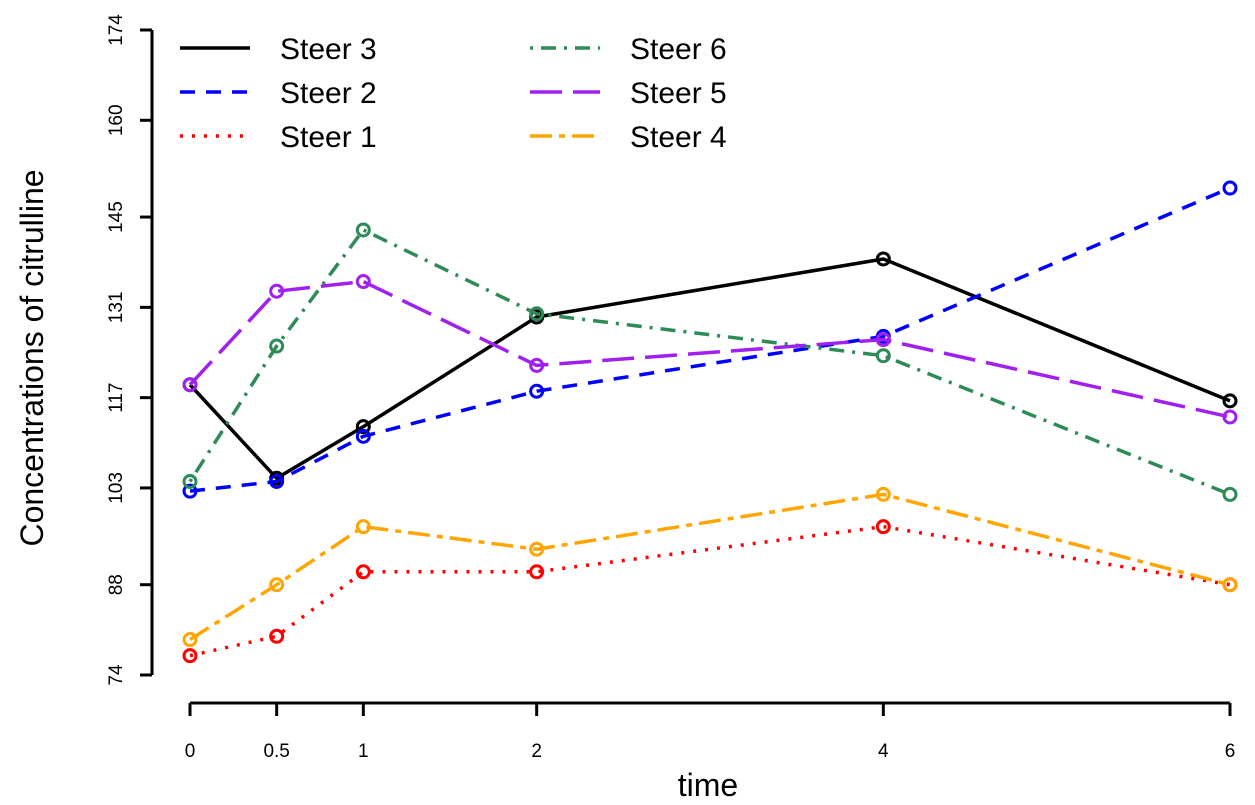 The width and height of the screenshot is (1255, 805). I want to click on legend-label: Steer 3, so click(328, 49).